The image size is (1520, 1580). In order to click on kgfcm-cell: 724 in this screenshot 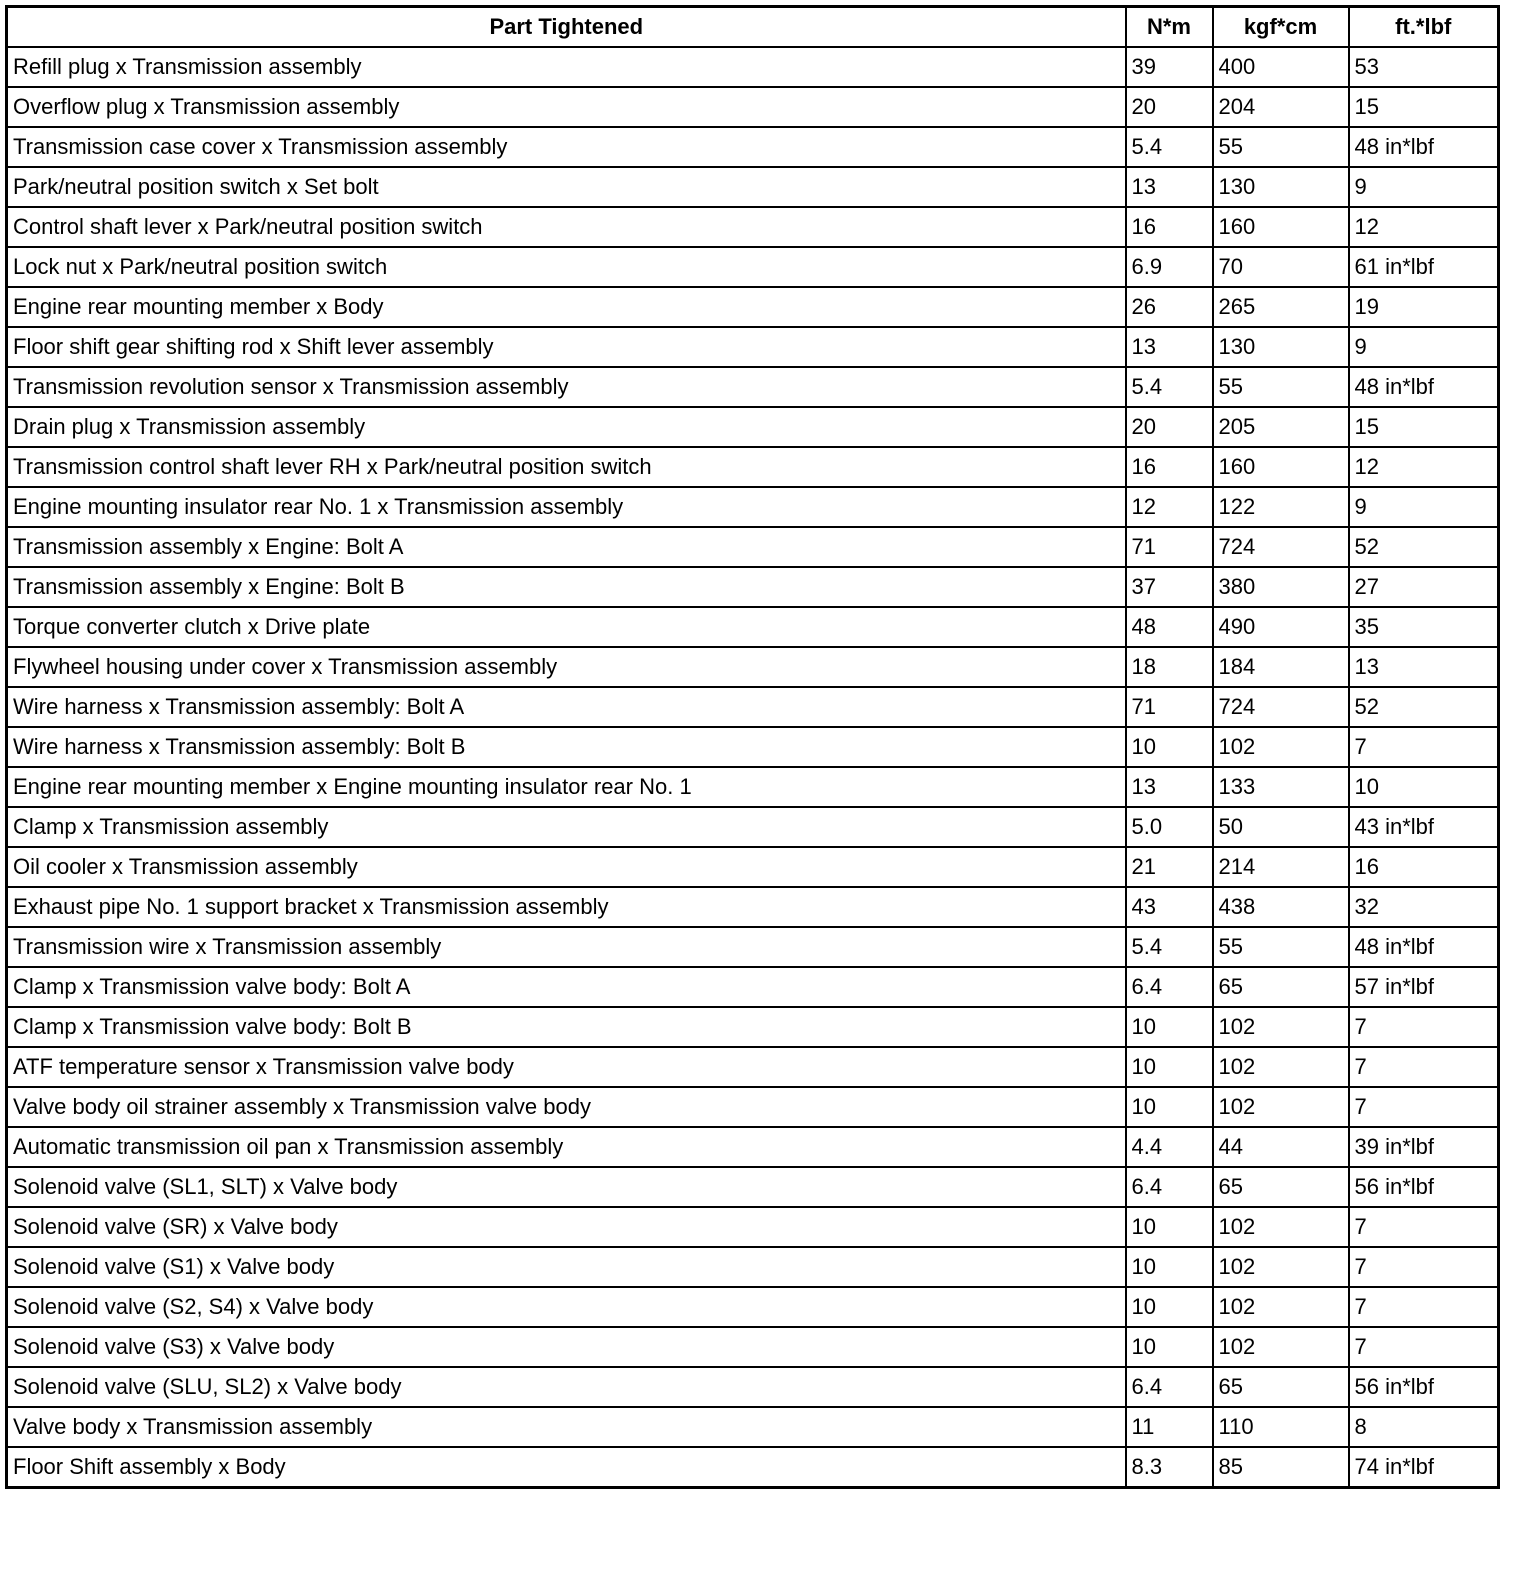, I will do `click(1280, 547)`.